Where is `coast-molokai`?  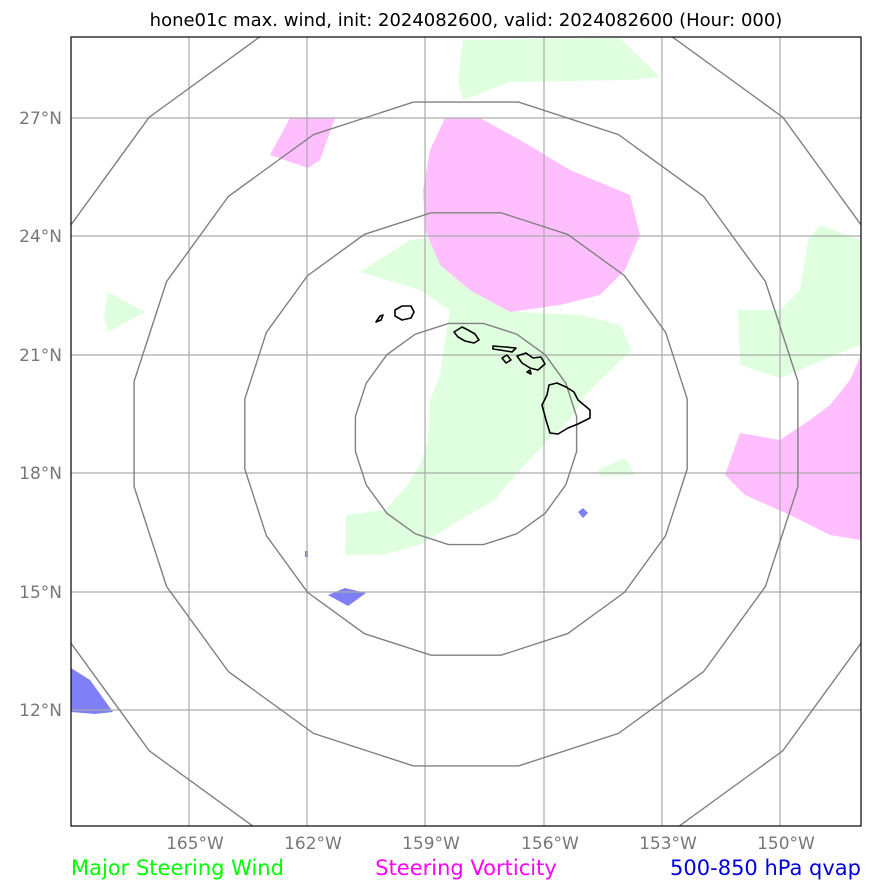 coast-molokai is located at coordinates (504, 349).